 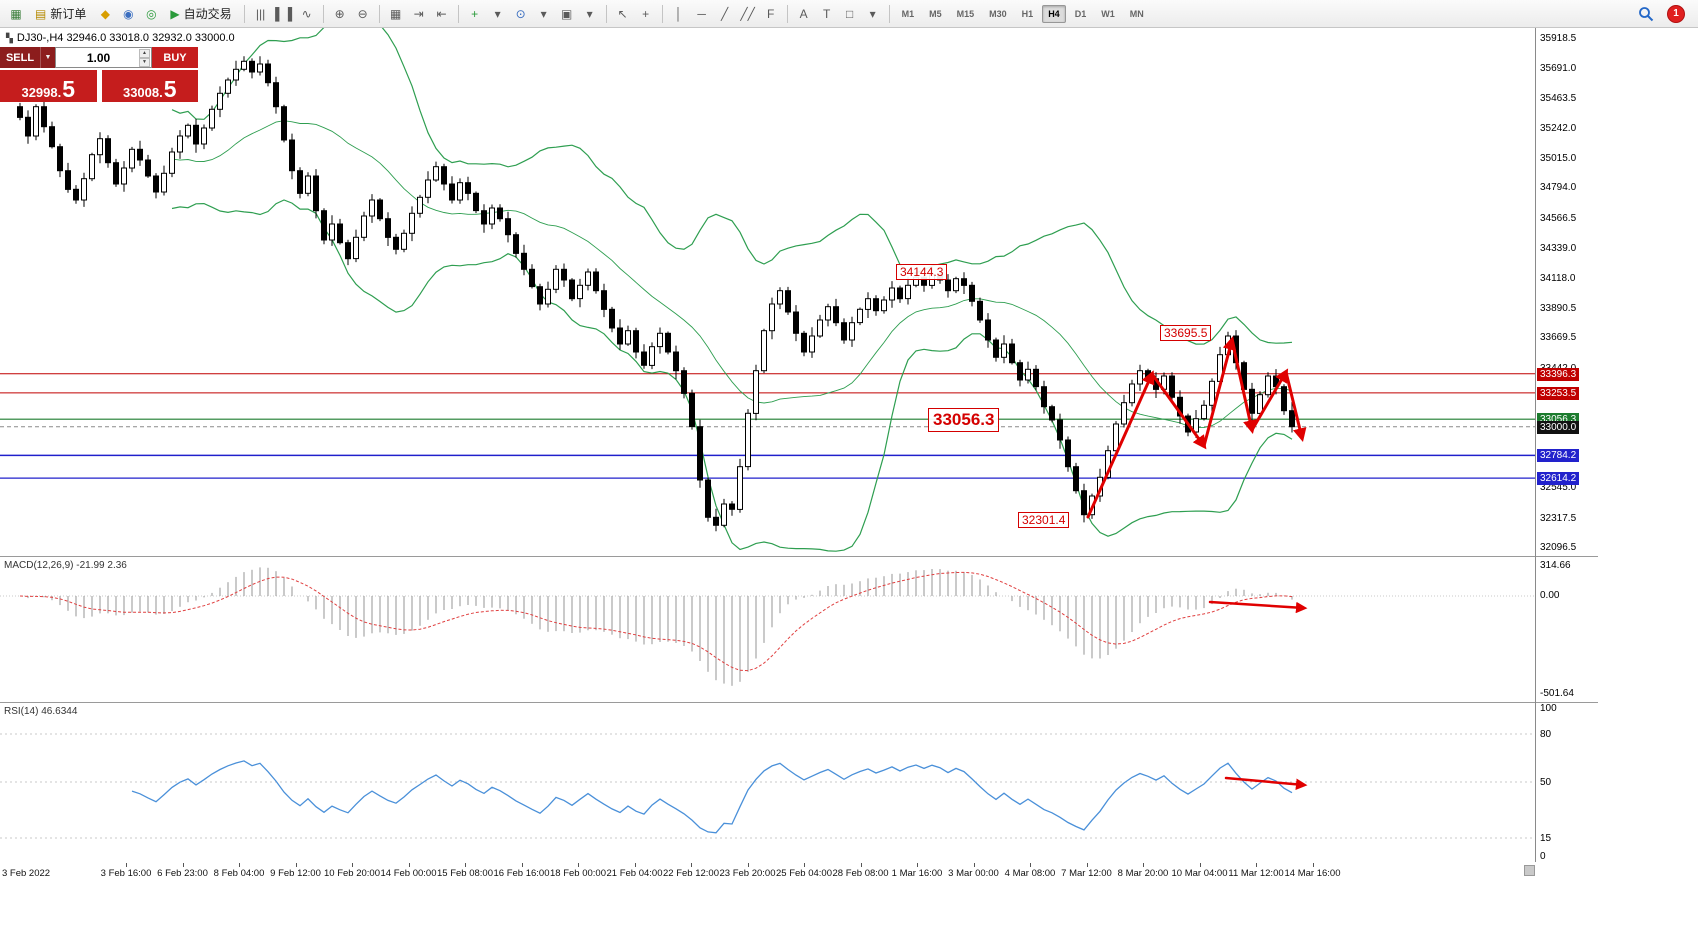 I want to click on fibonacci-icon: F, so click(x=770, y=13).